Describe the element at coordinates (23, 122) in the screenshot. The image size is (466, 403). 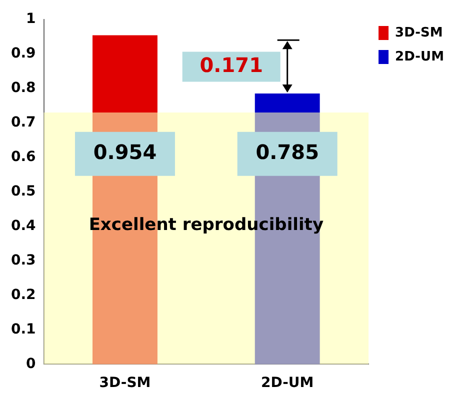
I see `y-tick-label: 0.7` at that location.